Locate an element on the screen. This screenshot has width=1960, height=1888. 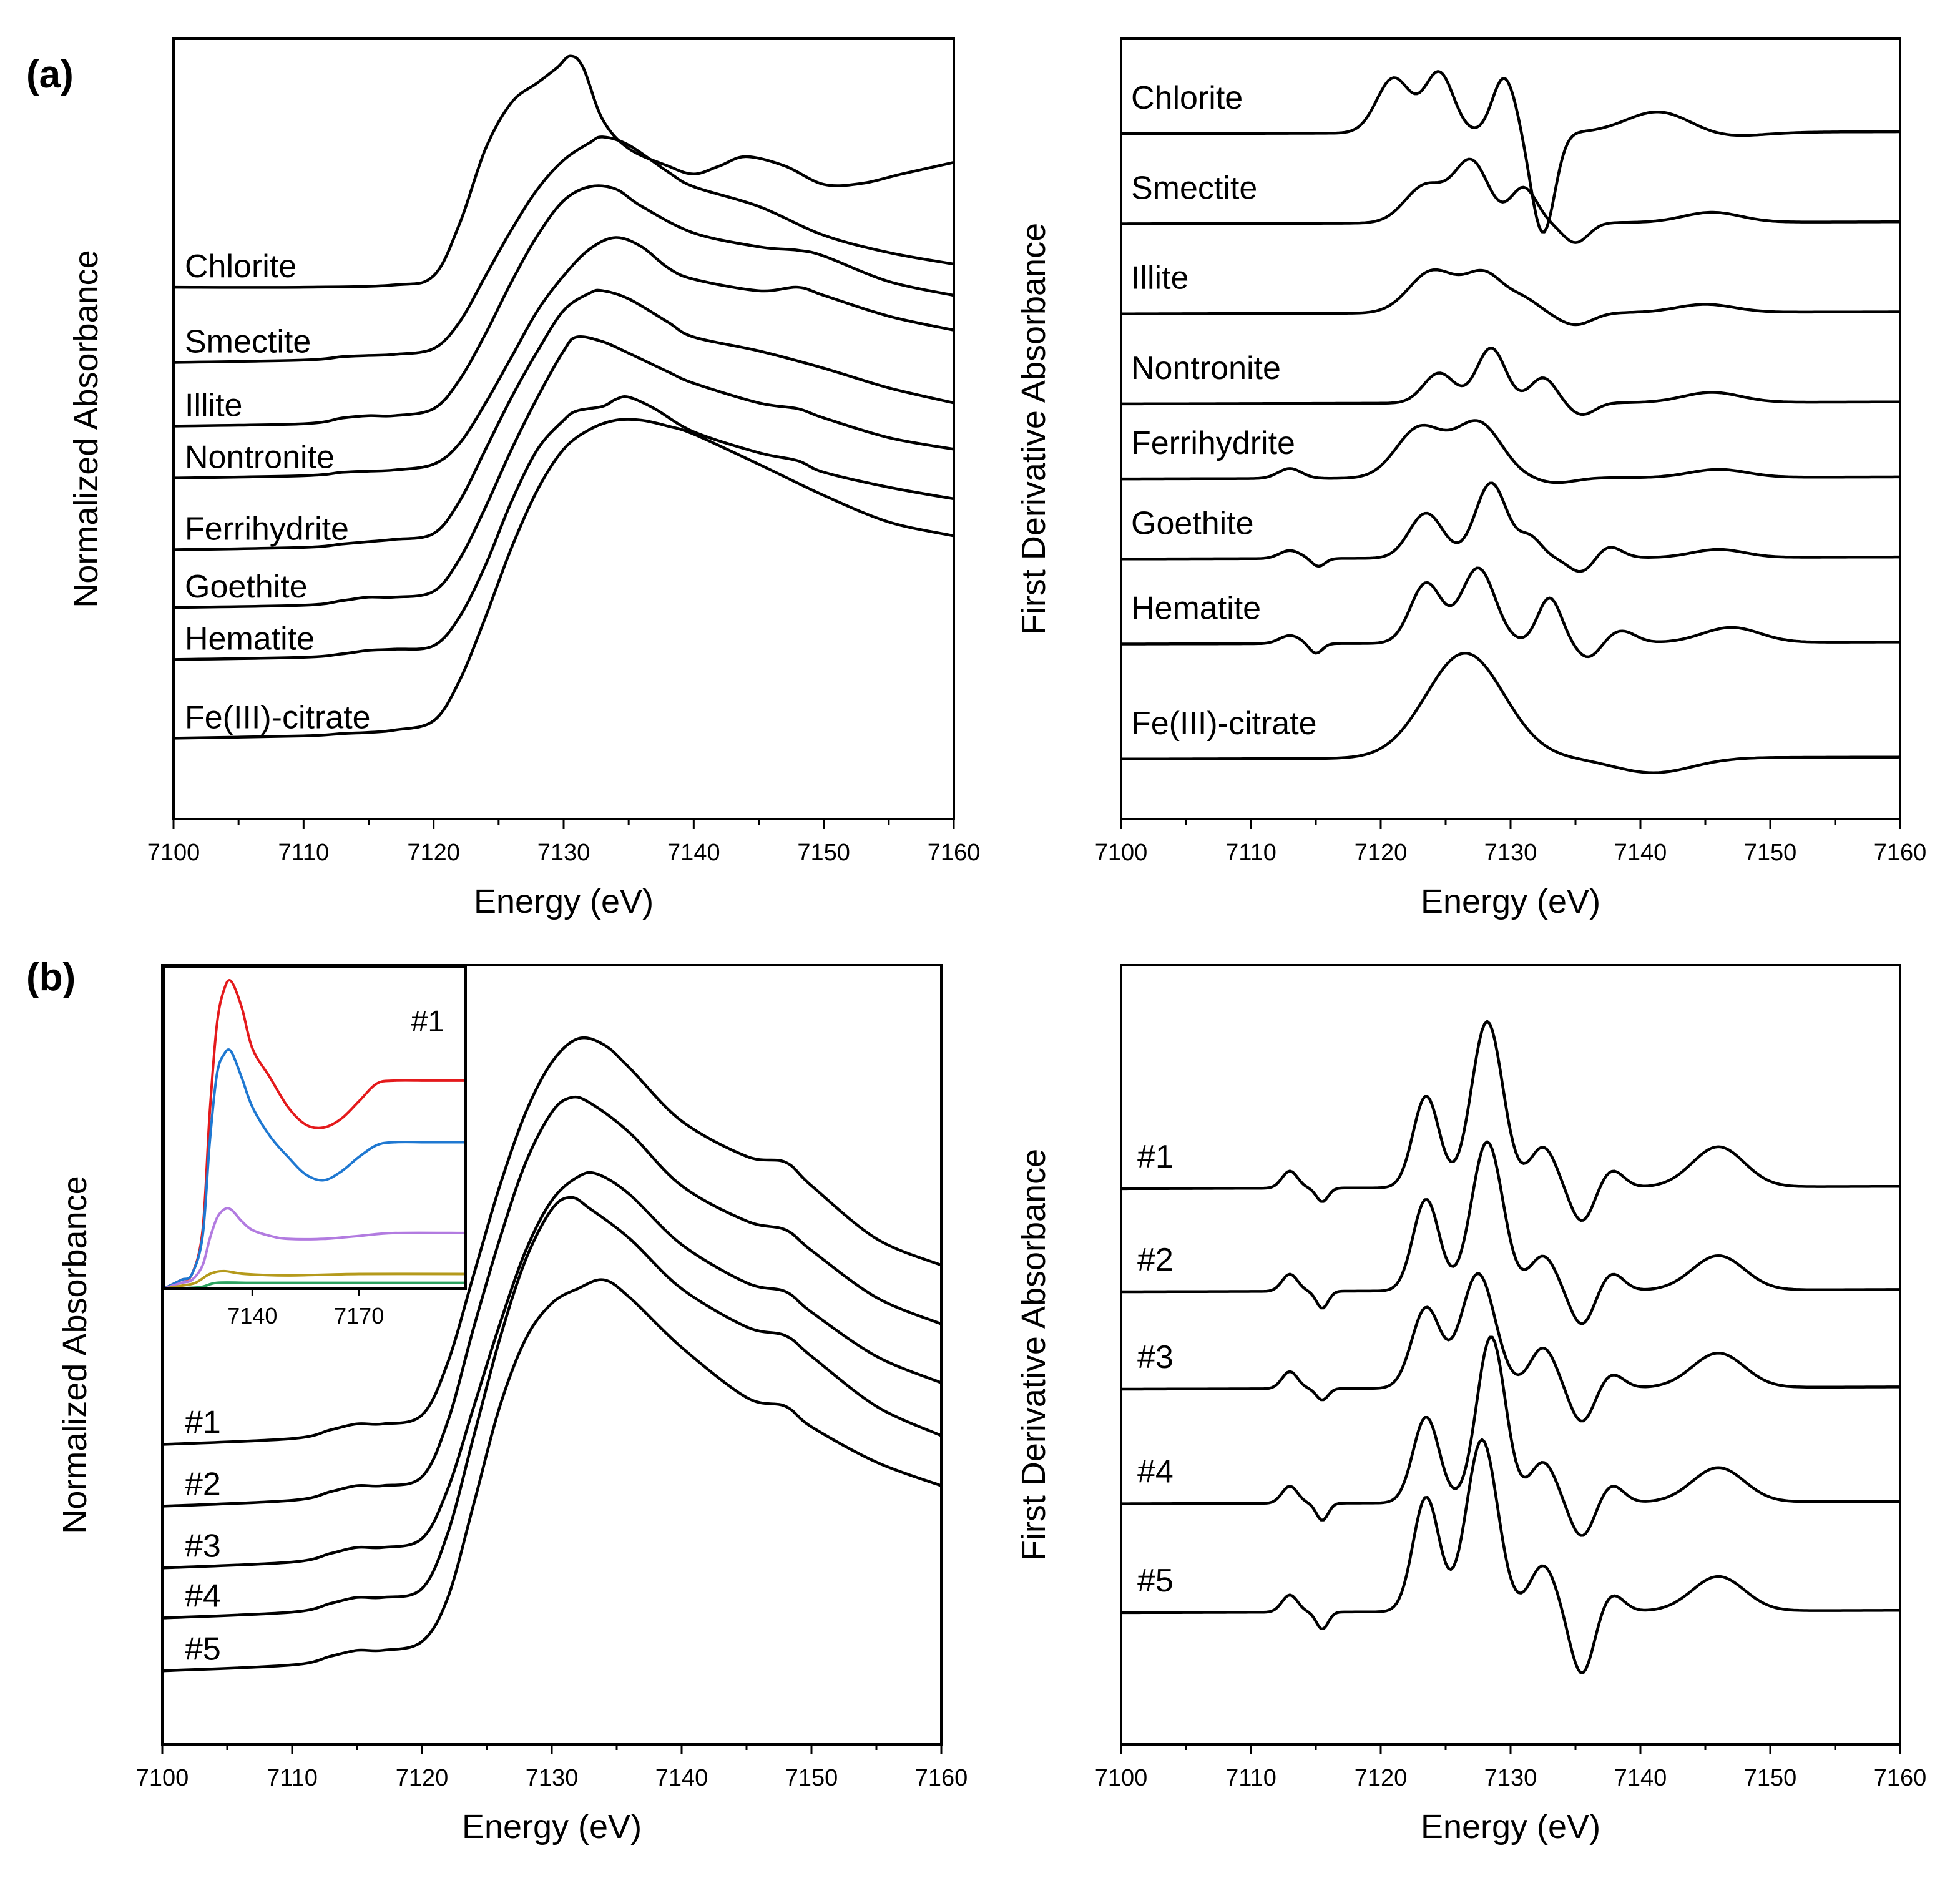
inset-series-purple is located at coordinates (314, 1247).